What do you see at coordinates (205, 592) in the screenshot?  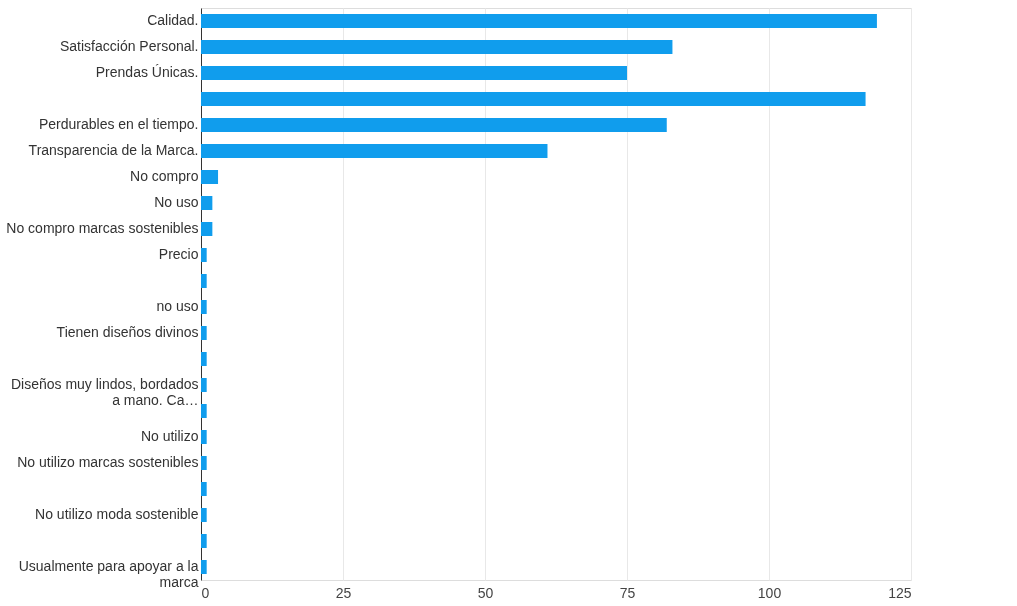 I see `x-tick-label: 0` at bounding box center [205, 592].